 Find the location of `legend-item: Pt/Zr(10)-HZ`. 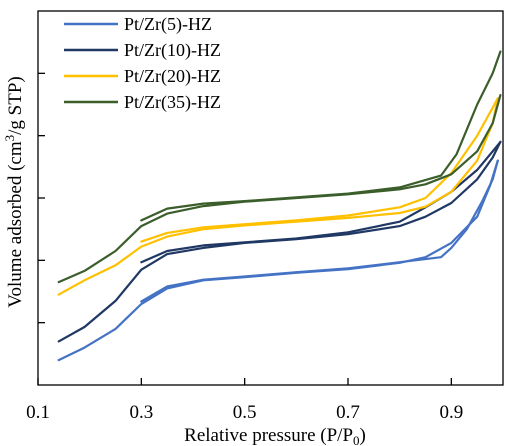

legend-item: Pt/Zr(10)-HZ is located at coordinates (142, 50).